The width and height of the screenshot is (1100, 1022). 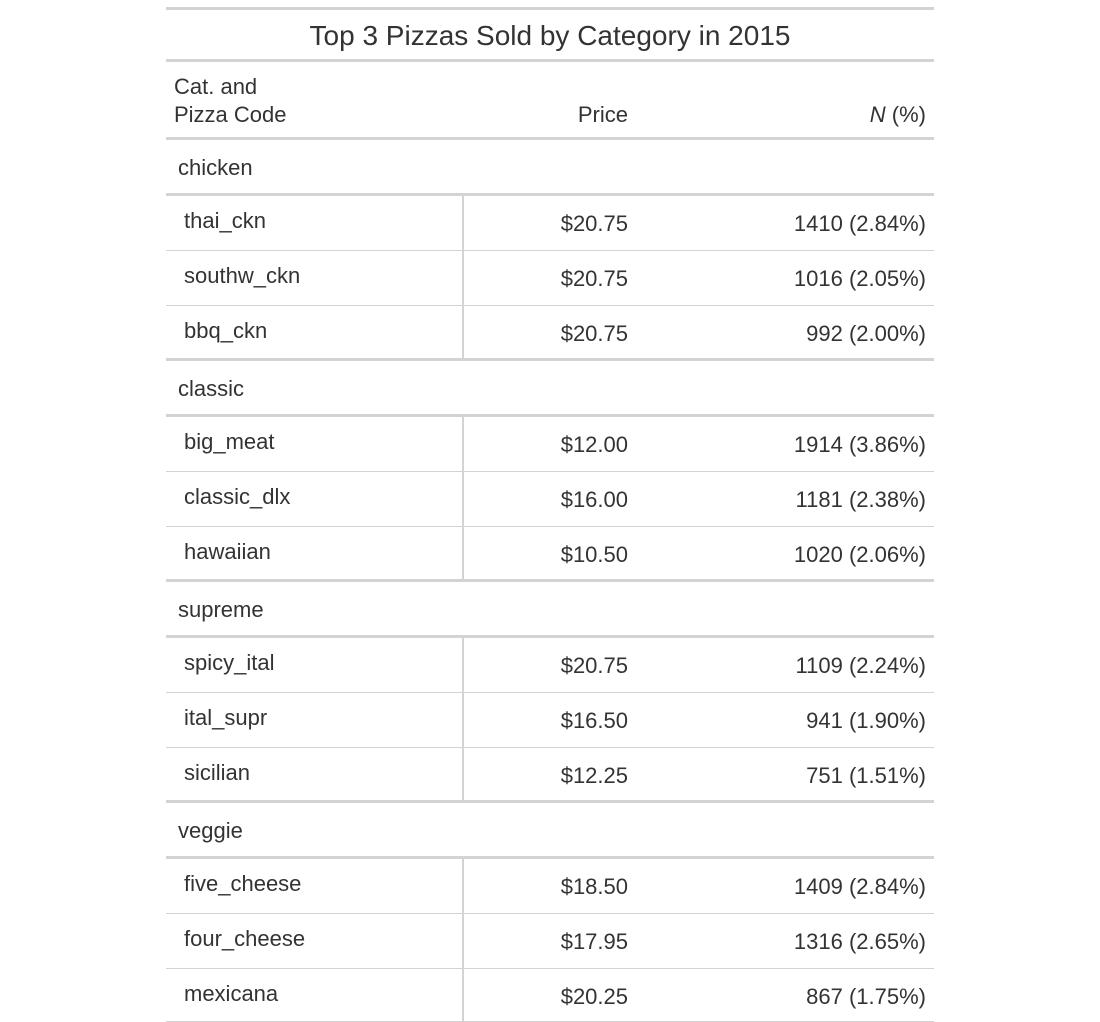 I want to click on price-cell: $12.25, so click(x=594, y=775).